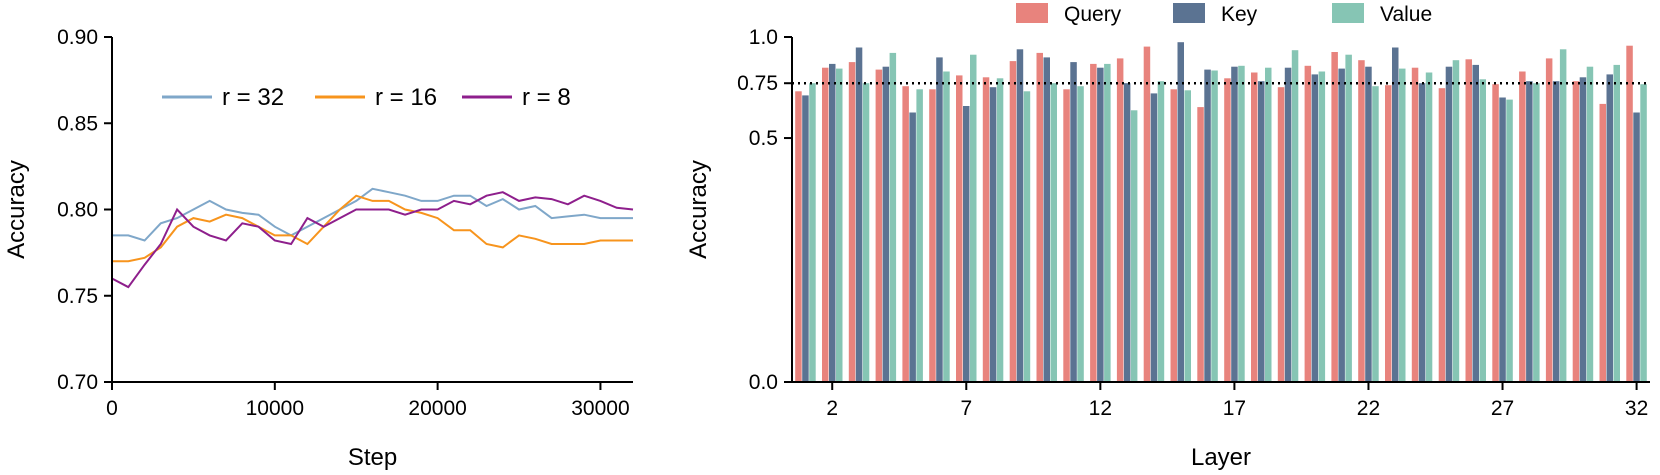 The width and height of the screenshot is (1660, 475). Describe the element at coordinates (698, 209) in the screenshot. I see `y-axis-title-right: Accuracy` at that location.